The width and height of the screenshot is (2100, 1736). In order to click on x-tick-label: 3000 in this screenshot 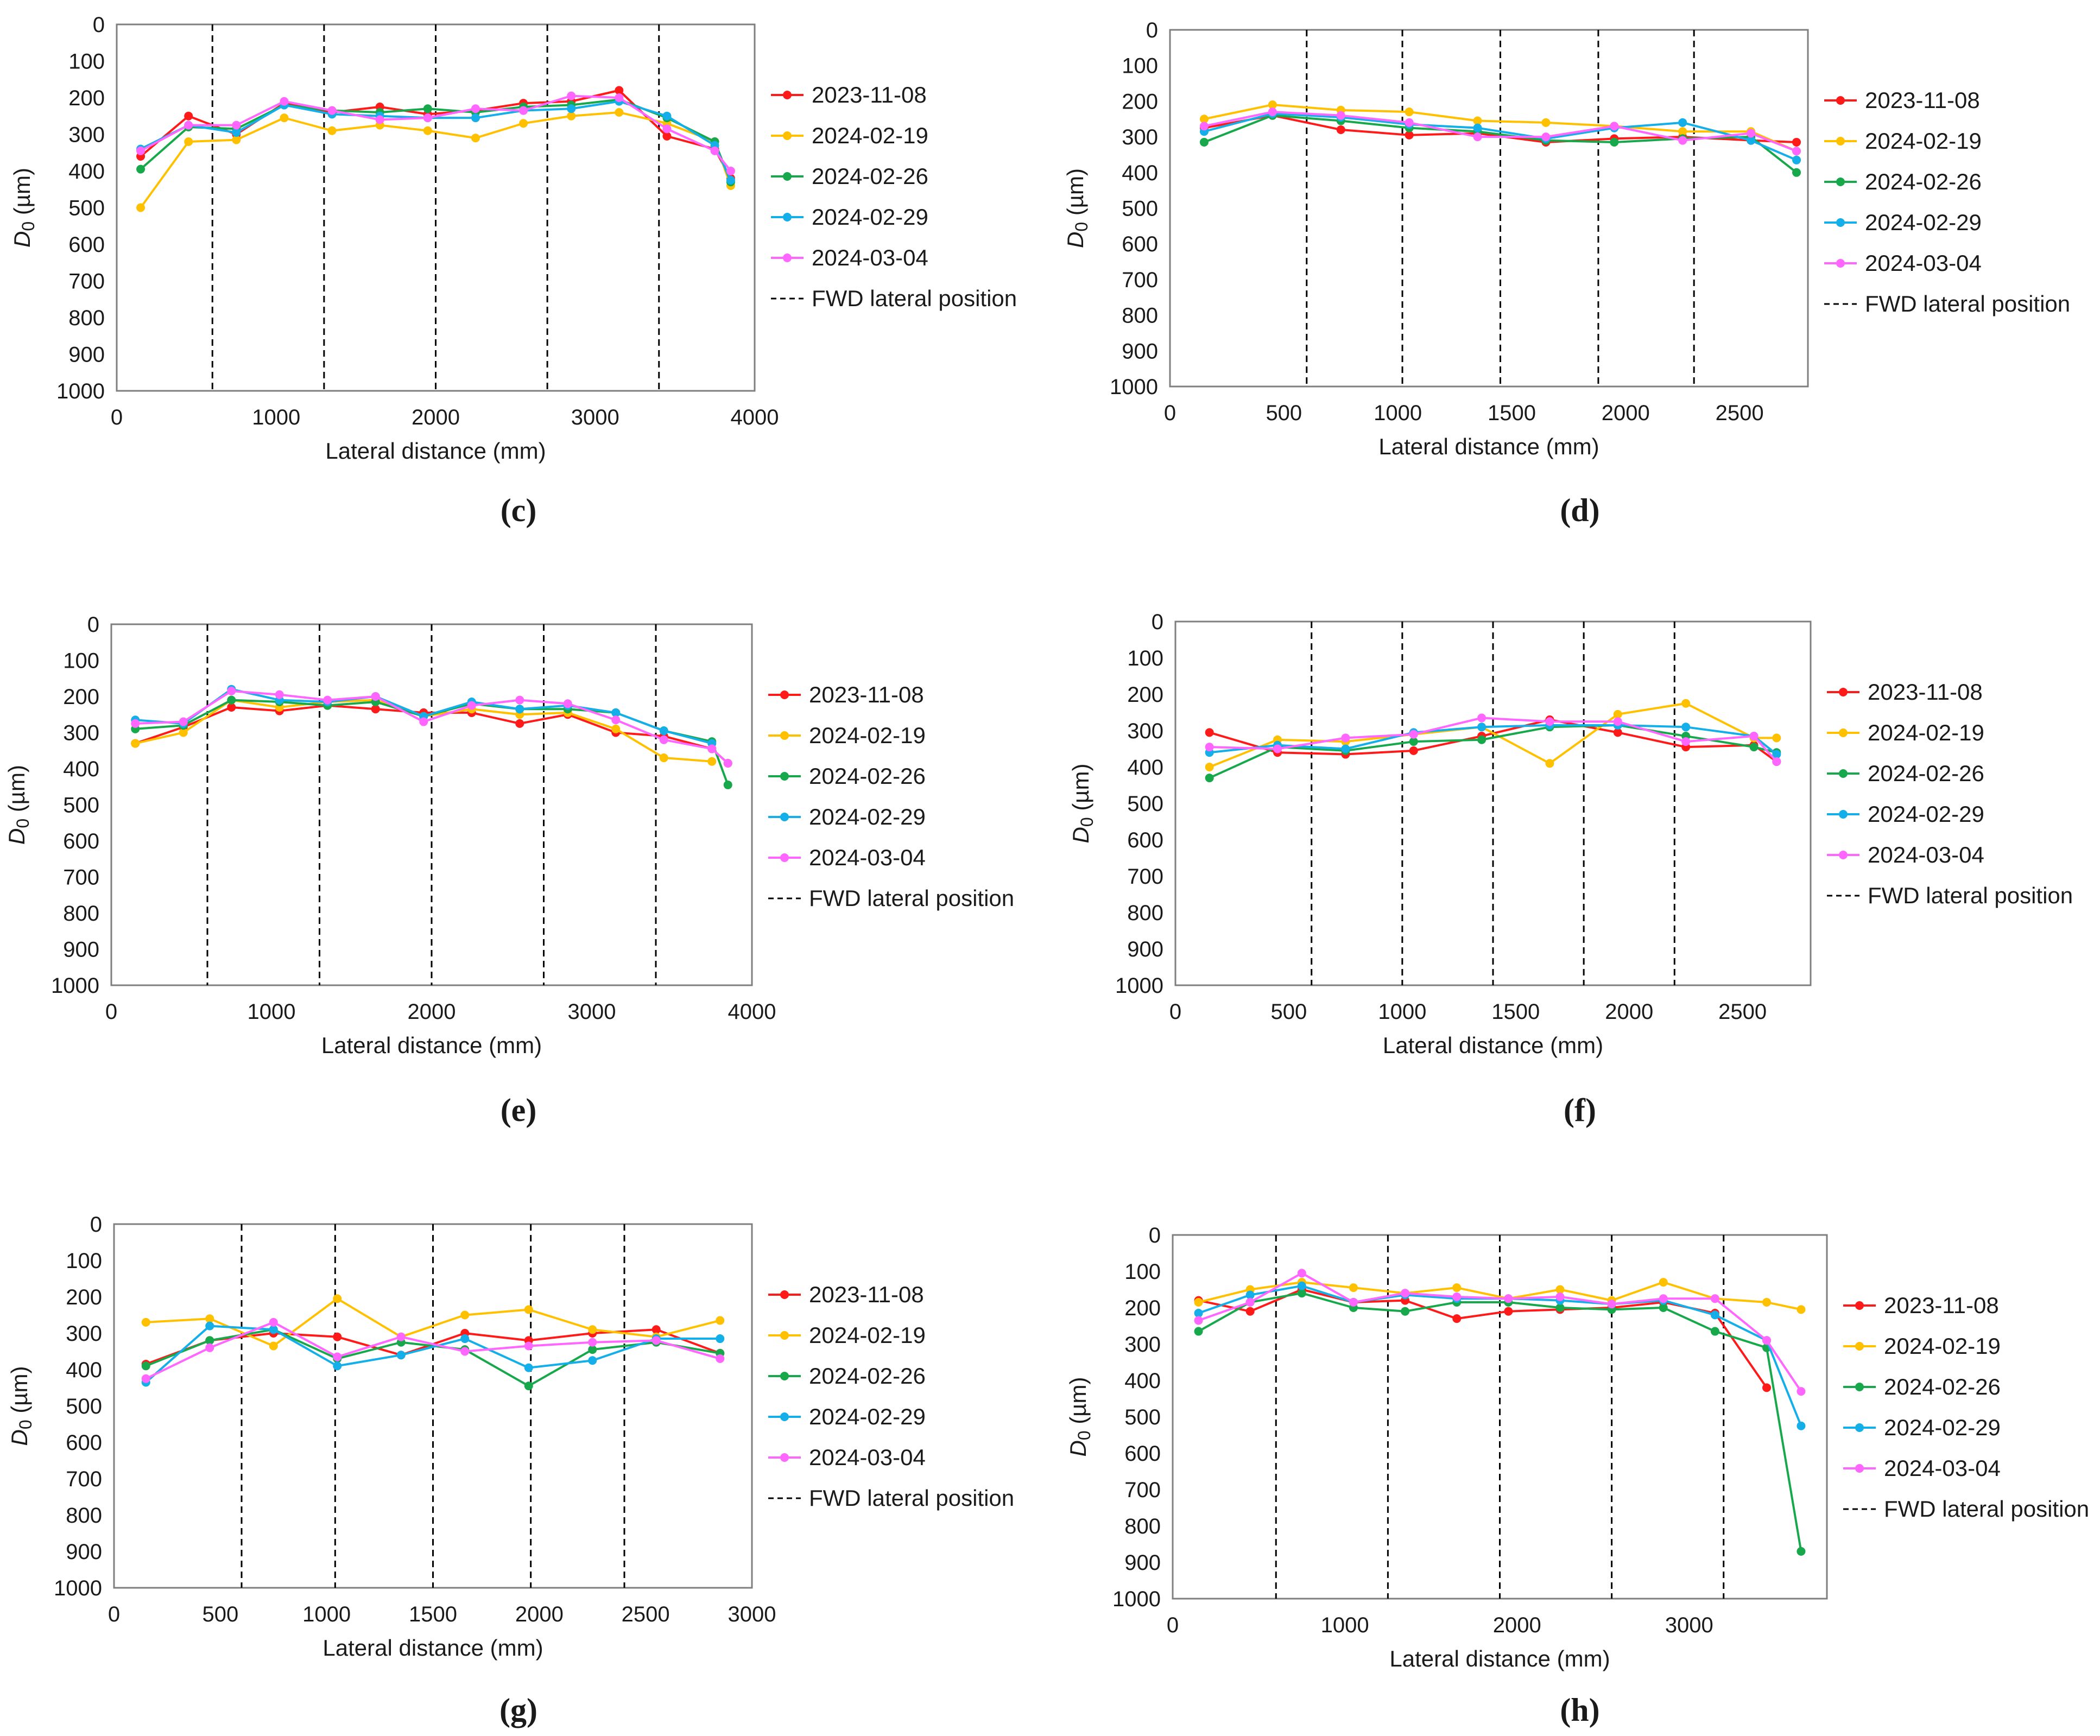, I will do `click(595, 417)`.